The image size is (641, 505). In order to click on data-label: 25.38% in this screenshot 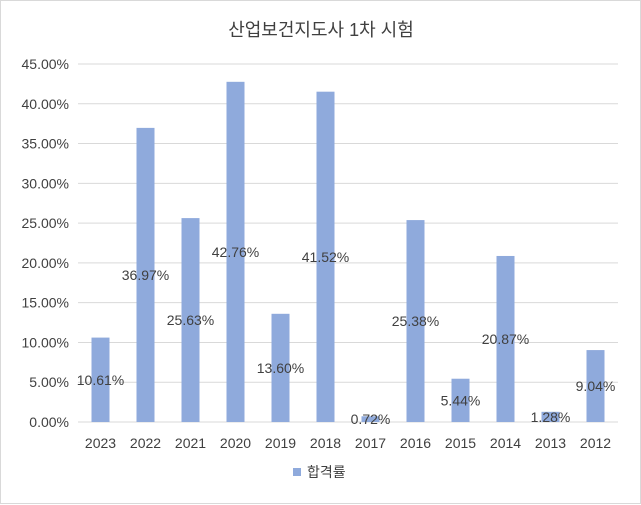, I will do `click(415, 321)`.